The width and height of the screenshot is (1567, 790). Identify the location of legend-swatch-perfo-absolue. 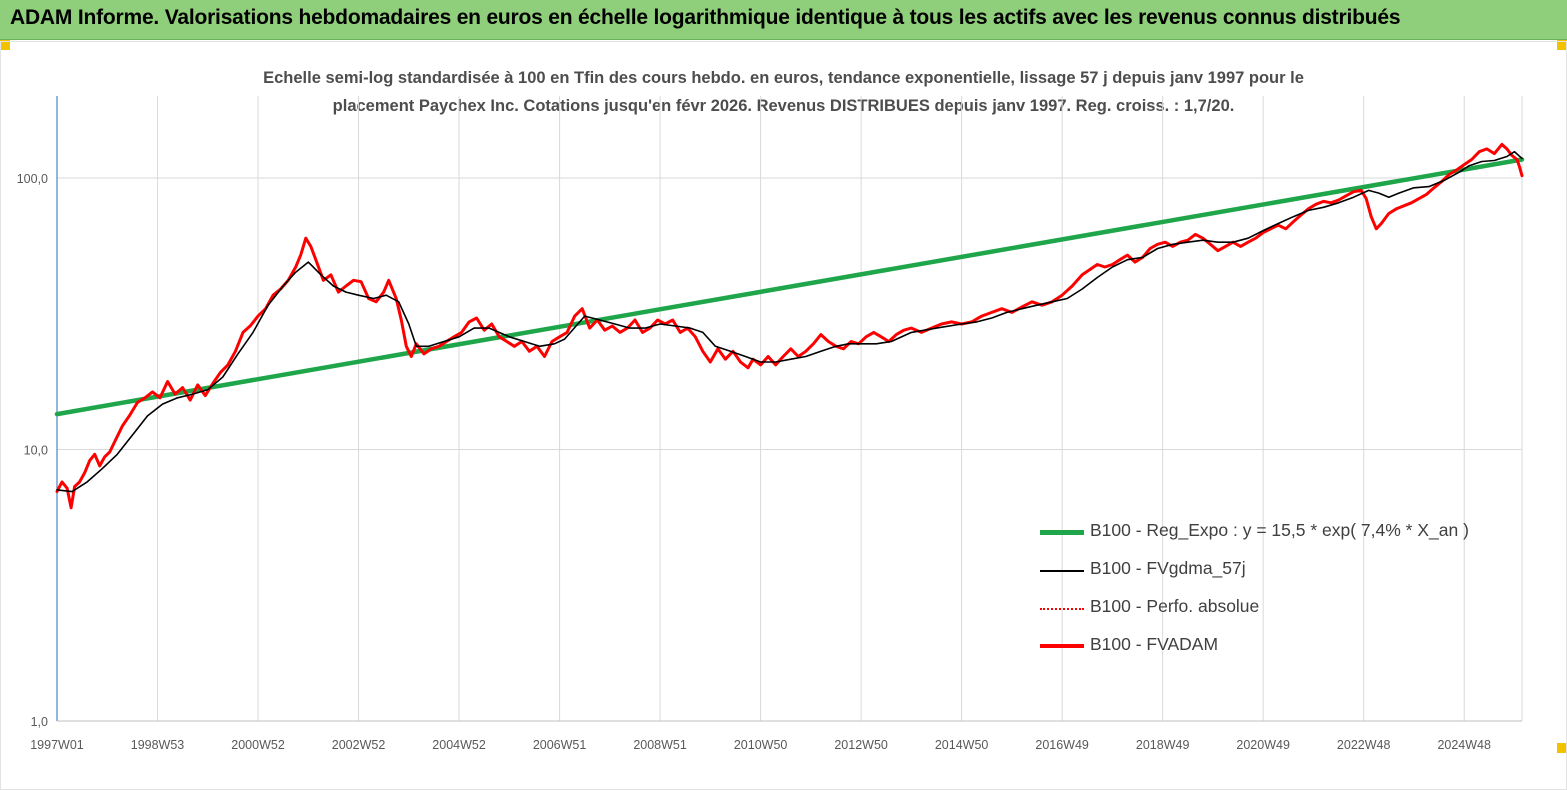
(1062, 609).